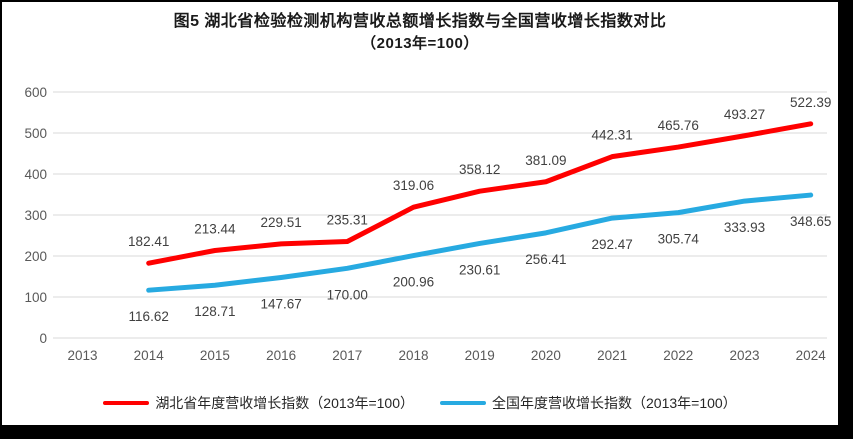 The image size is (853, 439). What do you see at coordinates (810, 221) in the screenshot?
I see `data-label: 348.65` at bounding box center [810, 221].